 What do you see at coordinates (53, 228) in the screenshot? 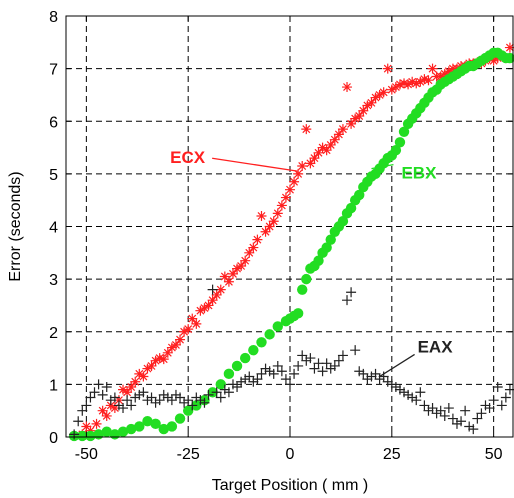
I see `y-tick-label: 4` at bounding box center [53, 228].